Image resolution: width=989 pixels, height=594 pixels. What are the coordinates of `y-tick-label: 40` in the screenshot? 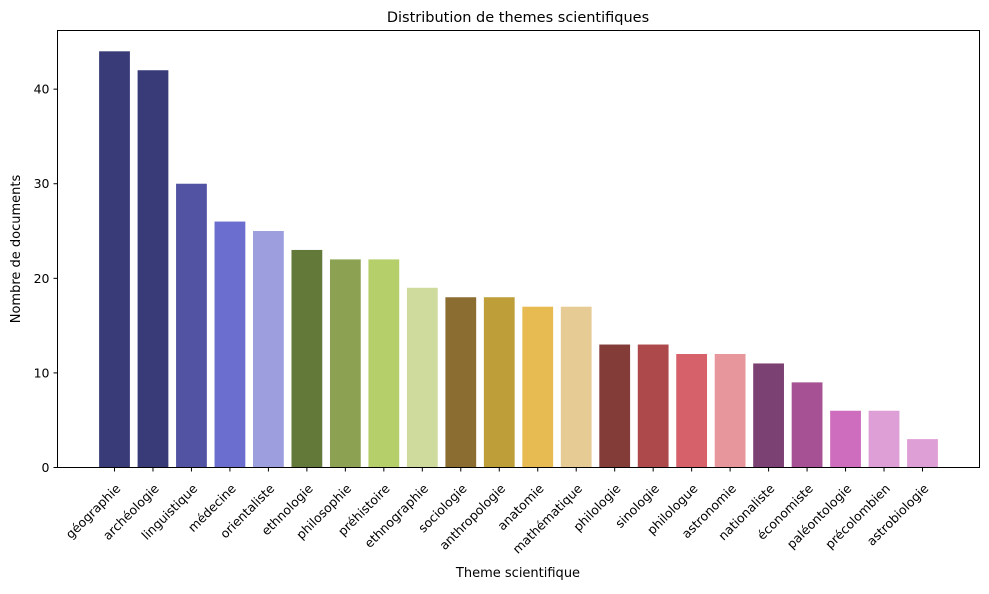 It's located at (42, 89).